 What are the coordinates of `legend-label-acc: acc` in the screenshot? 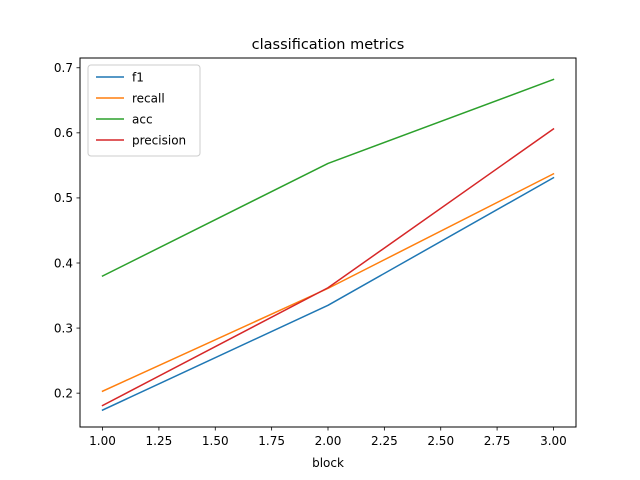 It's located at (142, 119).